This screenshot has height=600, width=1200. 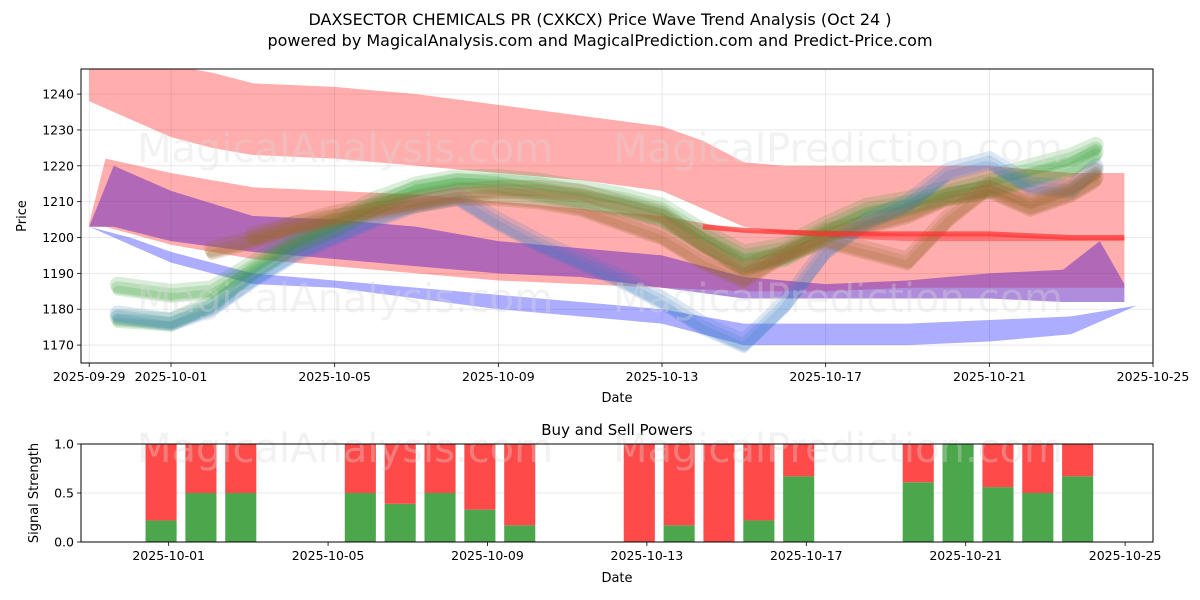 What do you see at coordinates (58, 345) in the screenshot?
I see `y-tick-label: 1170` at bounding box center [58, 345].